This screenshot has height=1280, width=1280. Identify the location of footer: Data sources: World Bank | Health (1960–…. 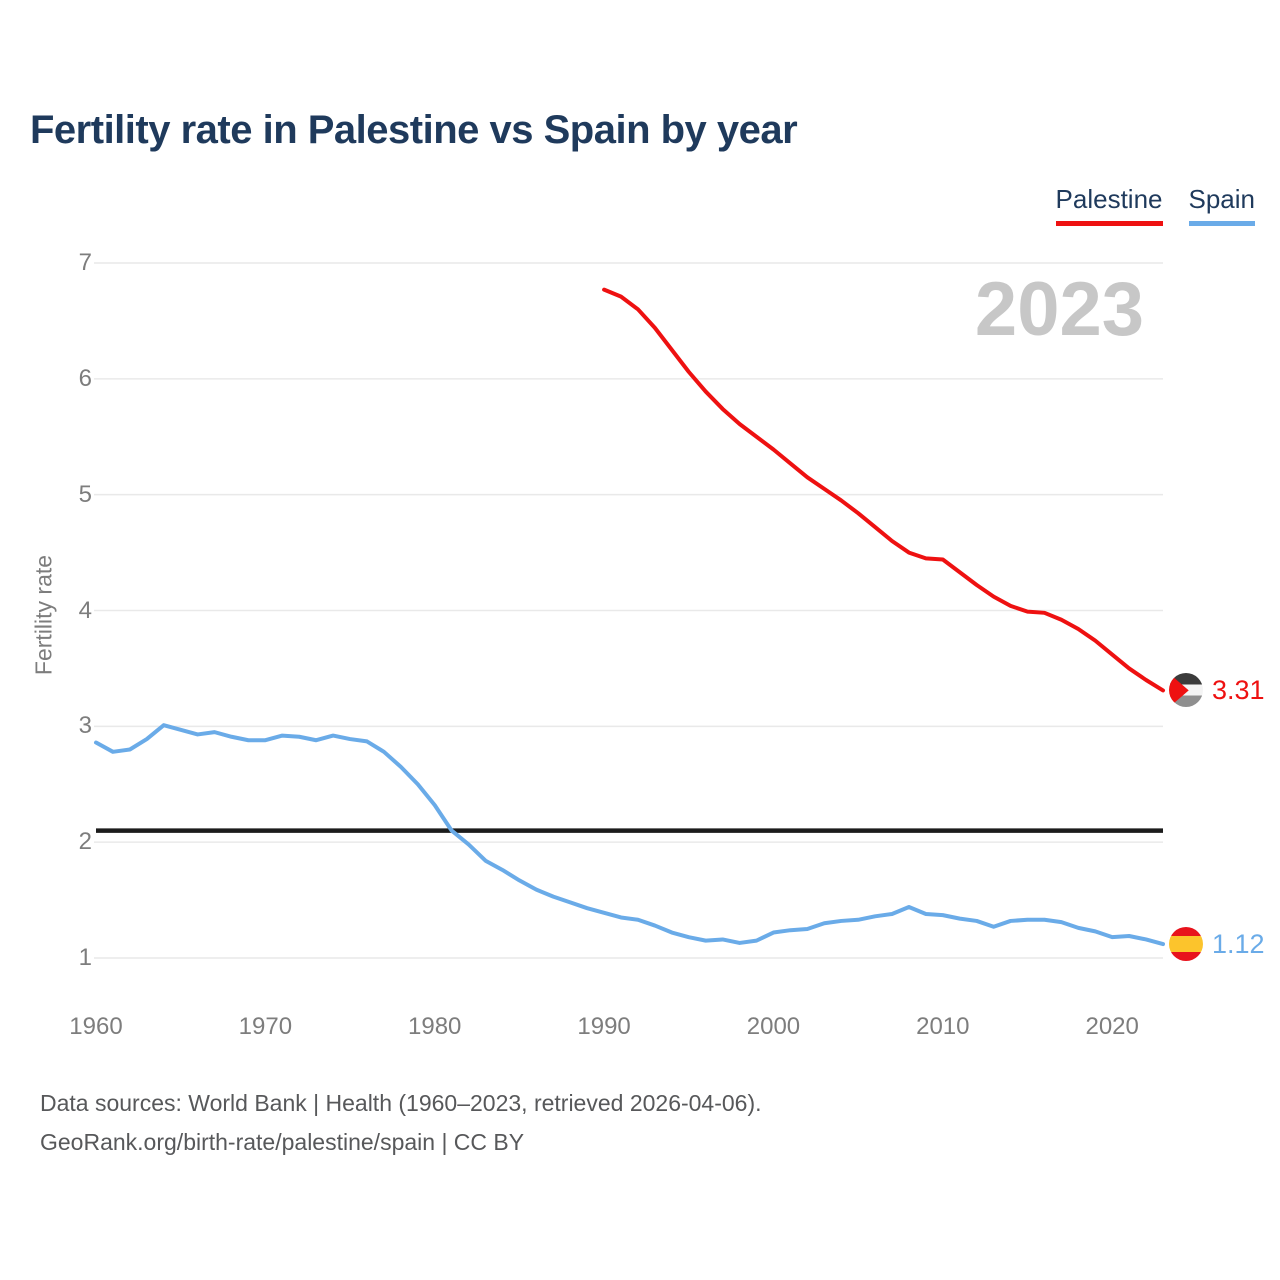
(401, 1123).